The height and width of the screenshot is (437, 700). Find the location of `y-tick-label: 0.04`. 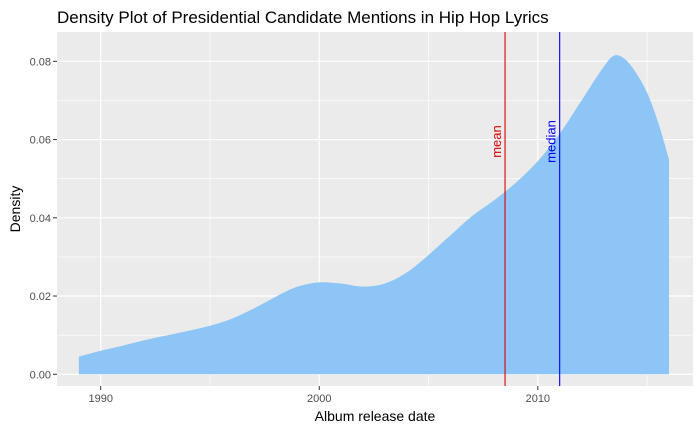

y-tick-label: 0.04 is located at coordinates (40, 219).